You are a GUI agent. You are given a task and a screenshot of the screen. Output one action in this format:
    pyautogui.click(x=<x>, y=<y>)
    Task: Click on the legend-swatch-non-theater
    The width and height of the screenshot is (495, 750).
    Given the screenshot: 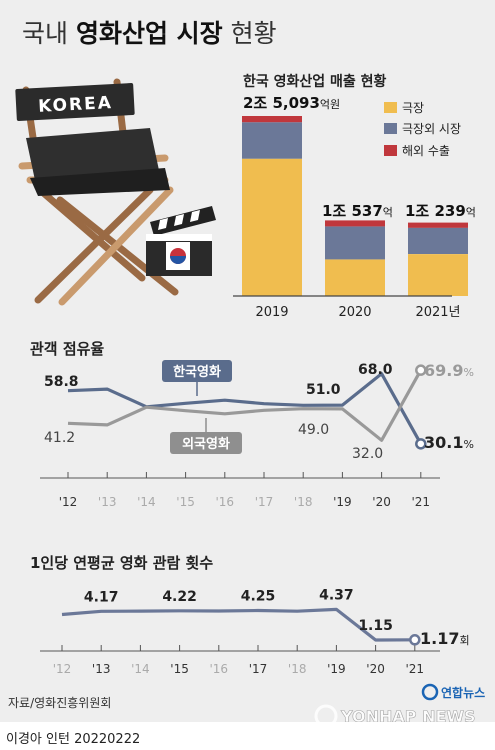 What is the action you would take?
    pyautogui.click(x=390, y=128)
    